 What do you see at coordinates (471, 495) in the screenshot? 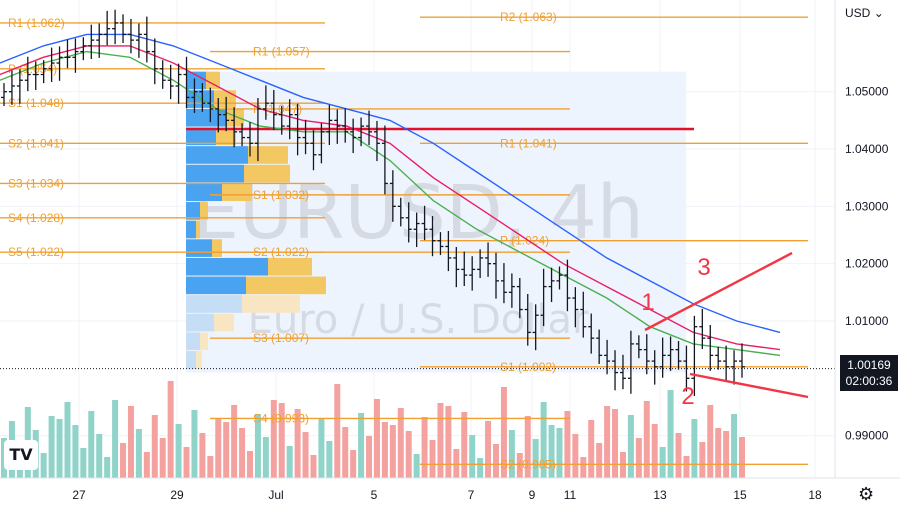
I see `date-tick-label: 7` at bounding box center [471, 495].